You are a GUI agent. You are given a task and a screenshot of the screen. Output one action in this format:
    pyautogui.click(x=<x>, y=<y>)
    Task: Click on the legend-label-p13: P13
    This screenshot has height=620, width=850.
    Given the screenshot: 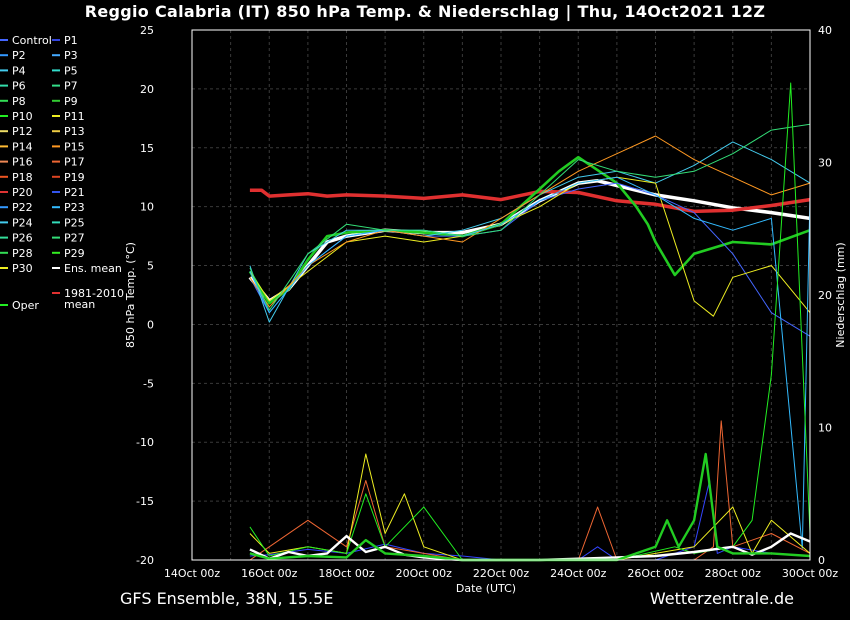 What is the action you would take?
    pyautogui.click(x=74, y=131)
    